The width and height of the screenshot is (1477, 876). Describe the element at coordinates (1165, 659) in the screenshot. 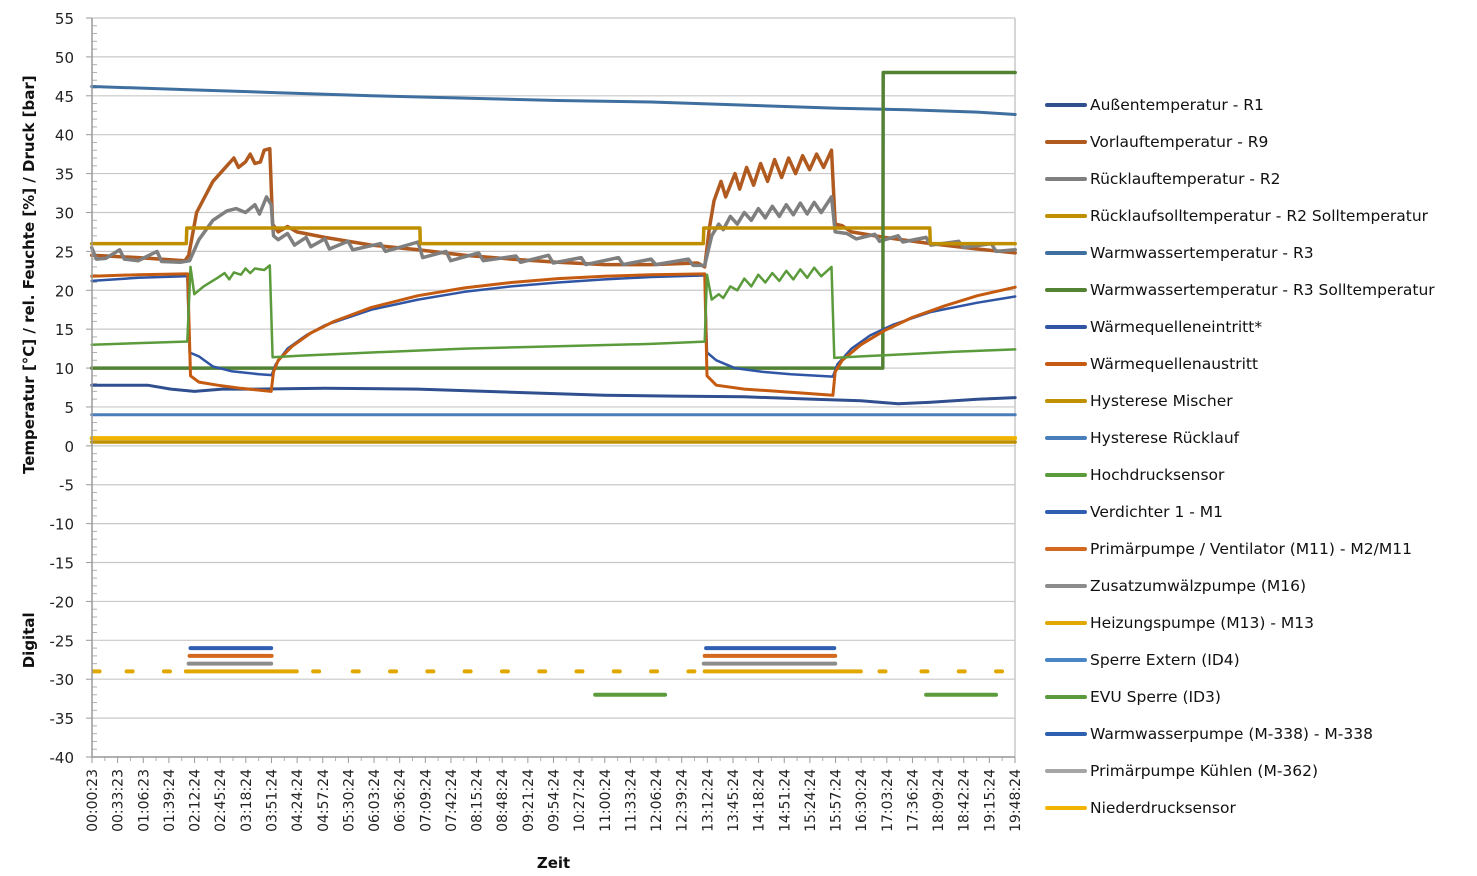

I see `legend-label: Sperre Extern (ID4)` at that location.